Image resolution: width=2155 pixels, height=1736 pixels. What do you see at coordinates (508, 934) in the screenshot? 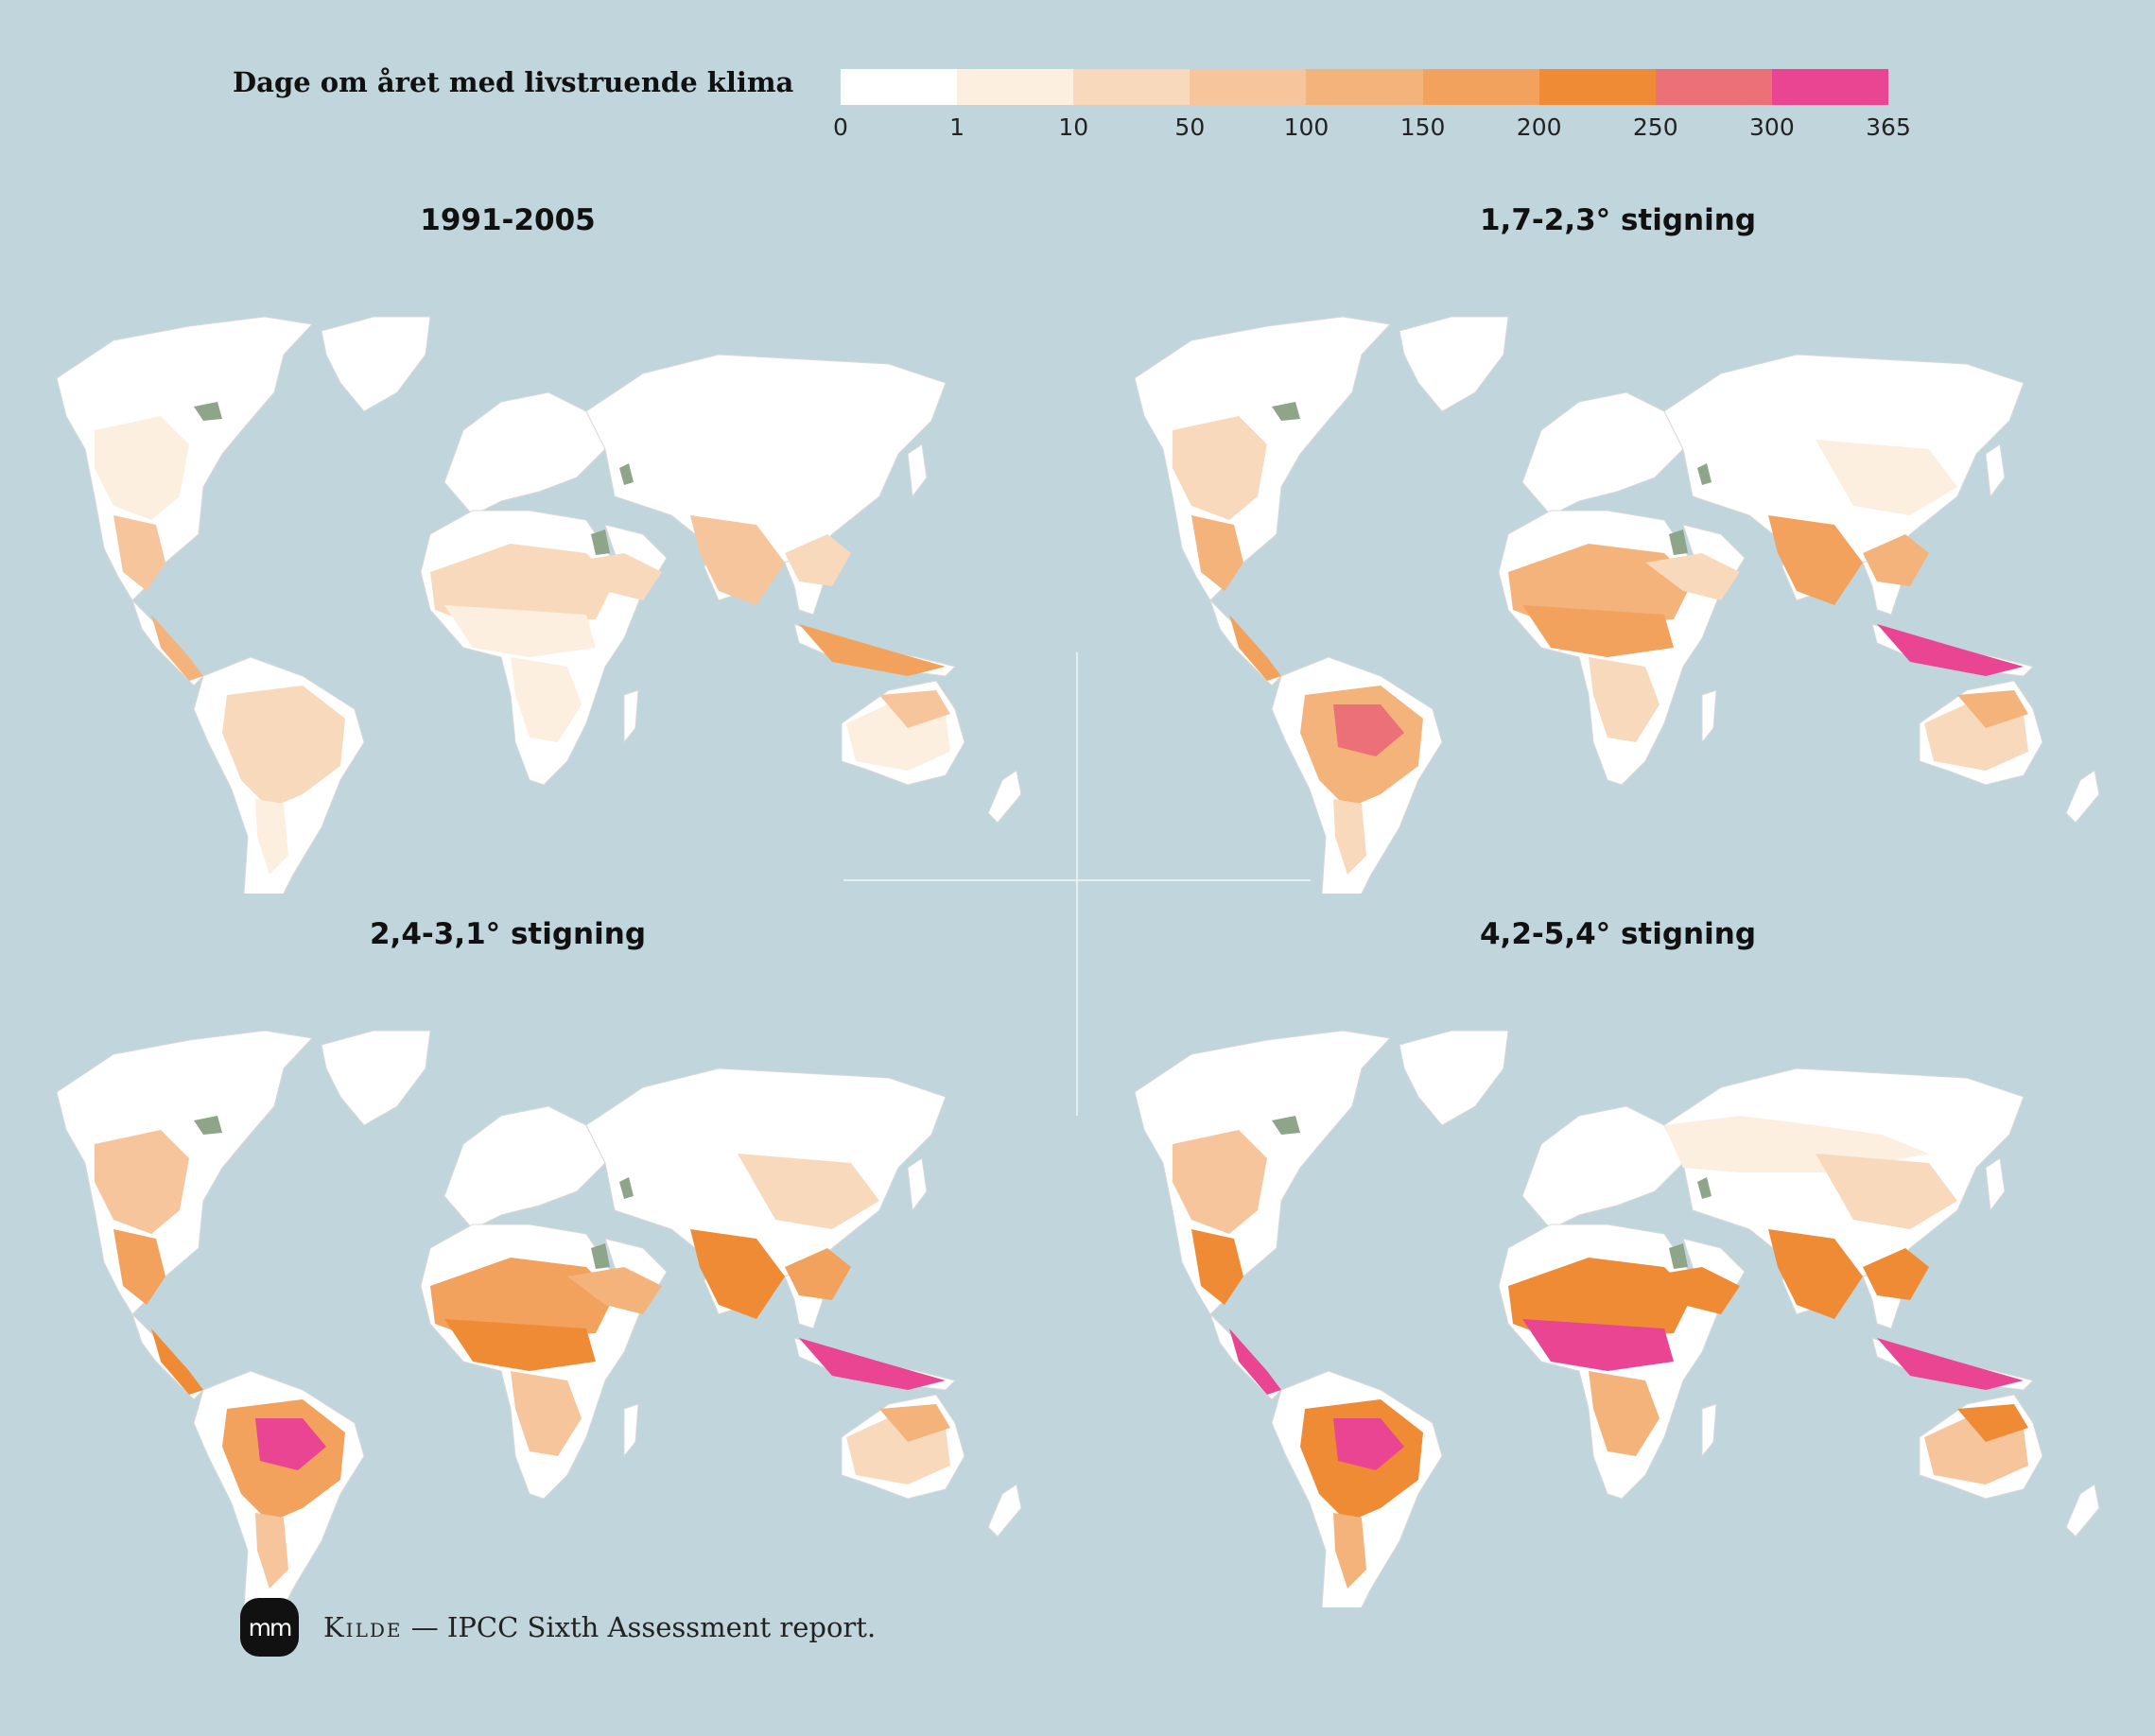
I see `panel-title: 2,4-3,1° stigning` at bounding box center [508, 934].